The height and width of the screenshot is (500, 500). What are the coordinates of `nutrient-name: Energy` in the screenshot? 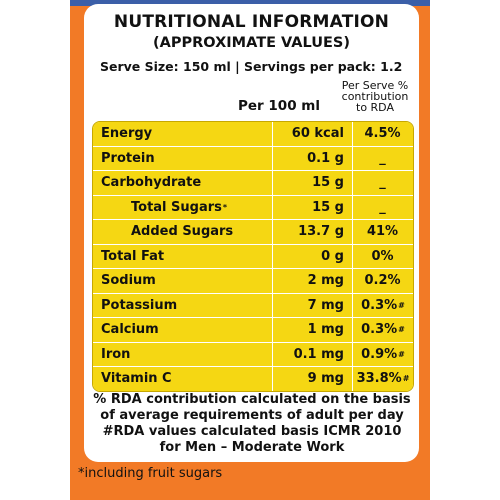 It's located at (183, 134).